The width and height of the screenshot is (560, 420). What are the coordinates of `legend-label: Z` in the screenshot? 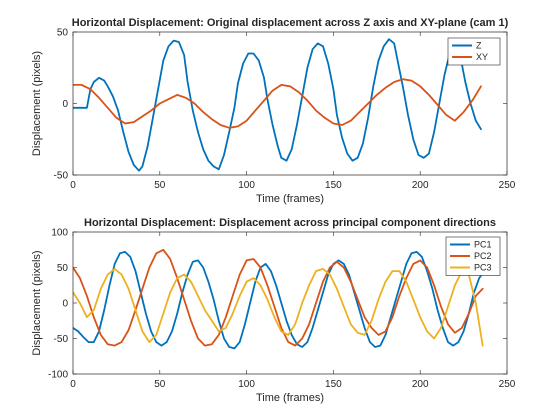 It's located at (479, 46).